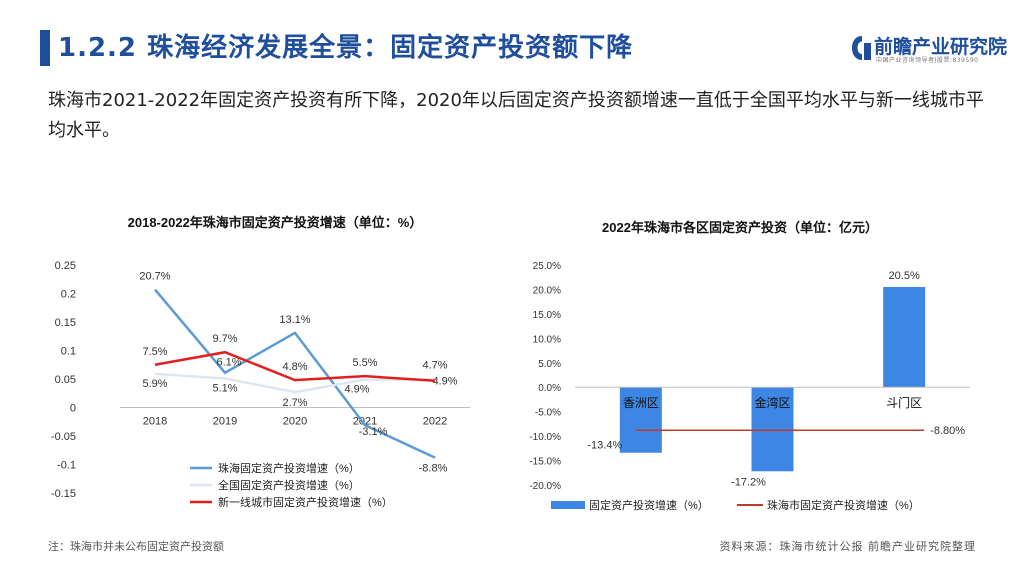  I want to click on x-tick-label: 2022, so click(435, 422).